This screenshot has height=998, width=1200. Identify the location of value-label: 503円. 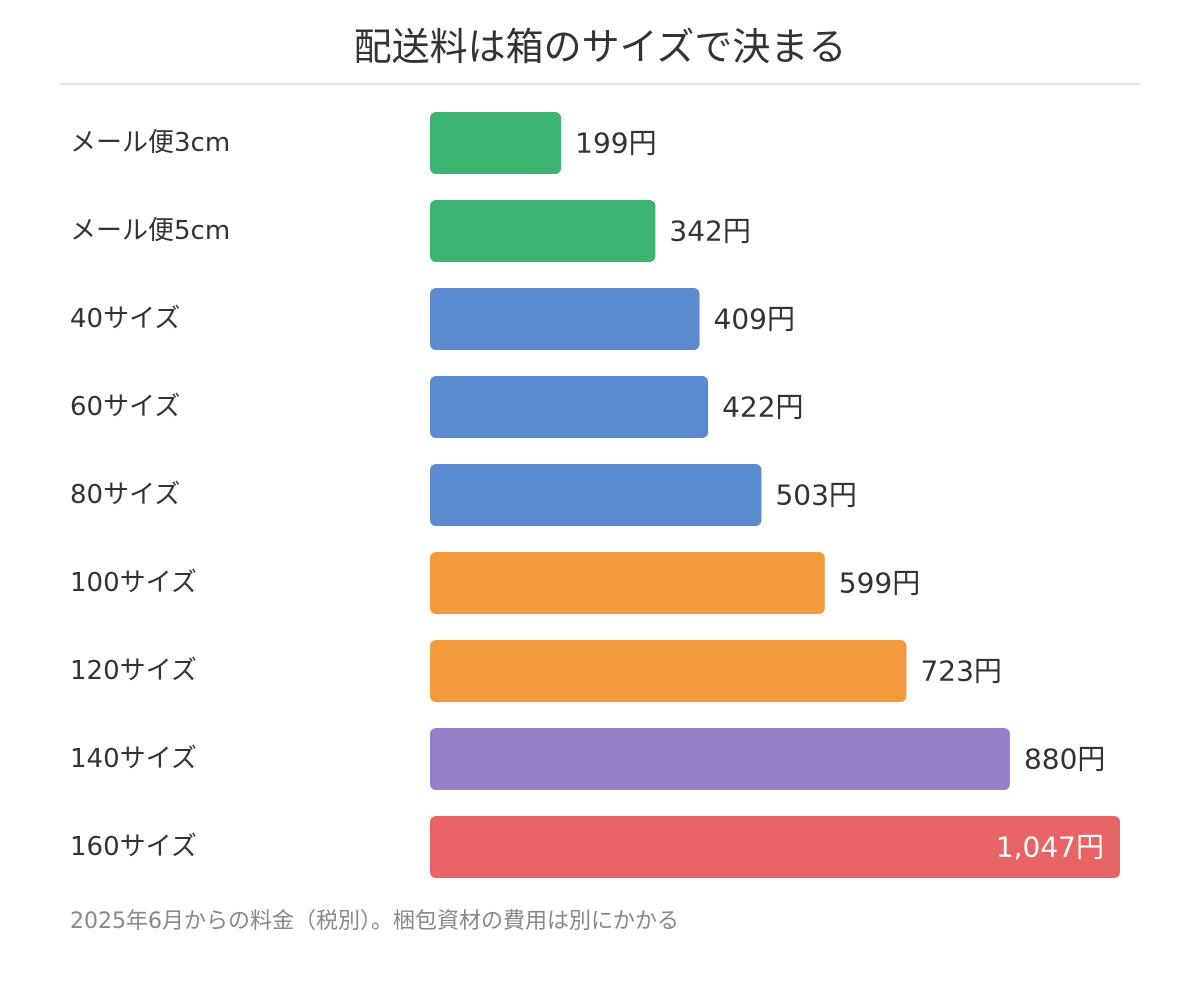
(815, 495).